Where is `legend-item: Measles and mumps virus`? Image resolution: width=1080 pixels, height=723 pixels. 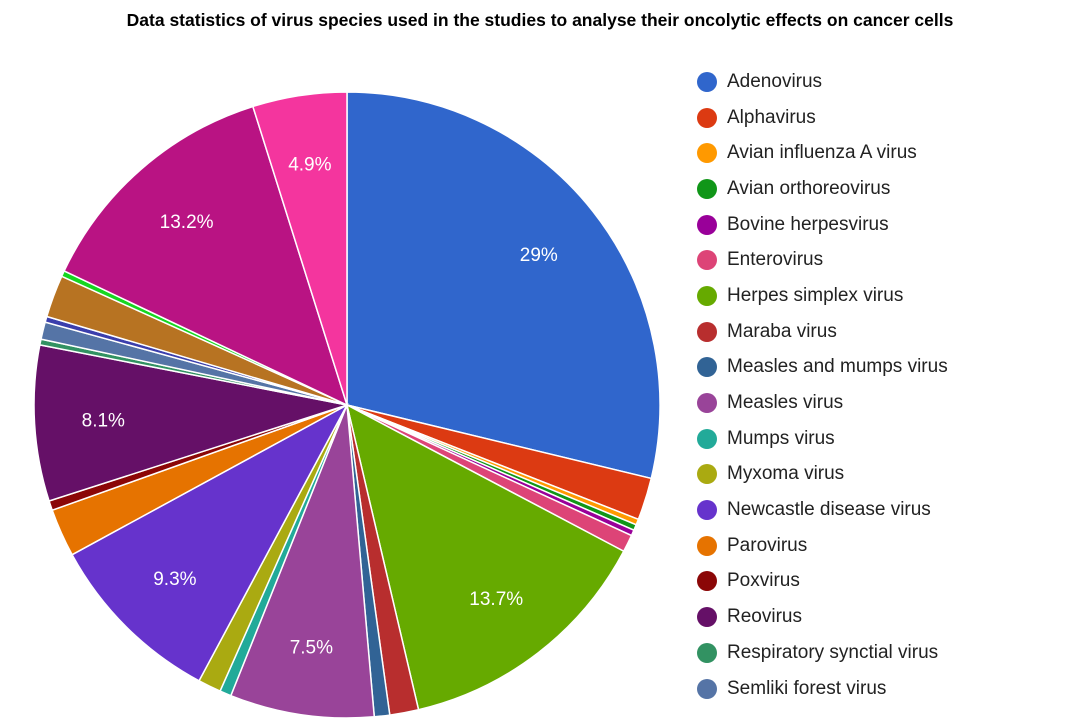
legend-item: Measles and mumps virus is located at coordinates (822, 368).